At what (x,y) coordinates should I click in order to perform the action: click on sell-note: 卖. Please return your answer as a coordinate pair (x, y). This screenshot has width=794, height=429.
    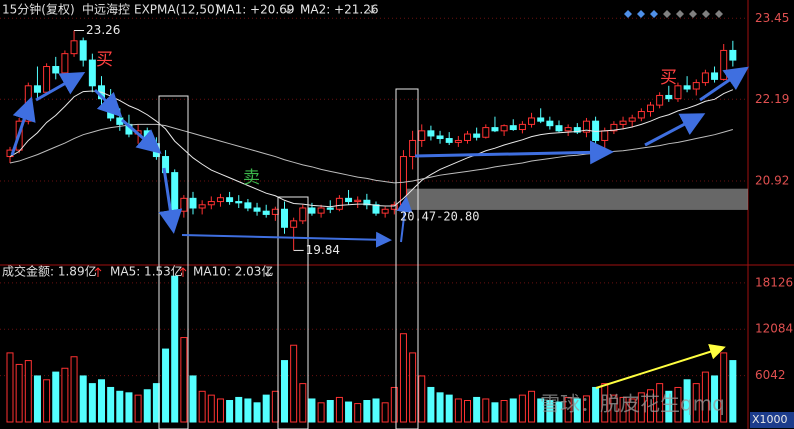
    Looking at the image, I should click on (251, 178).